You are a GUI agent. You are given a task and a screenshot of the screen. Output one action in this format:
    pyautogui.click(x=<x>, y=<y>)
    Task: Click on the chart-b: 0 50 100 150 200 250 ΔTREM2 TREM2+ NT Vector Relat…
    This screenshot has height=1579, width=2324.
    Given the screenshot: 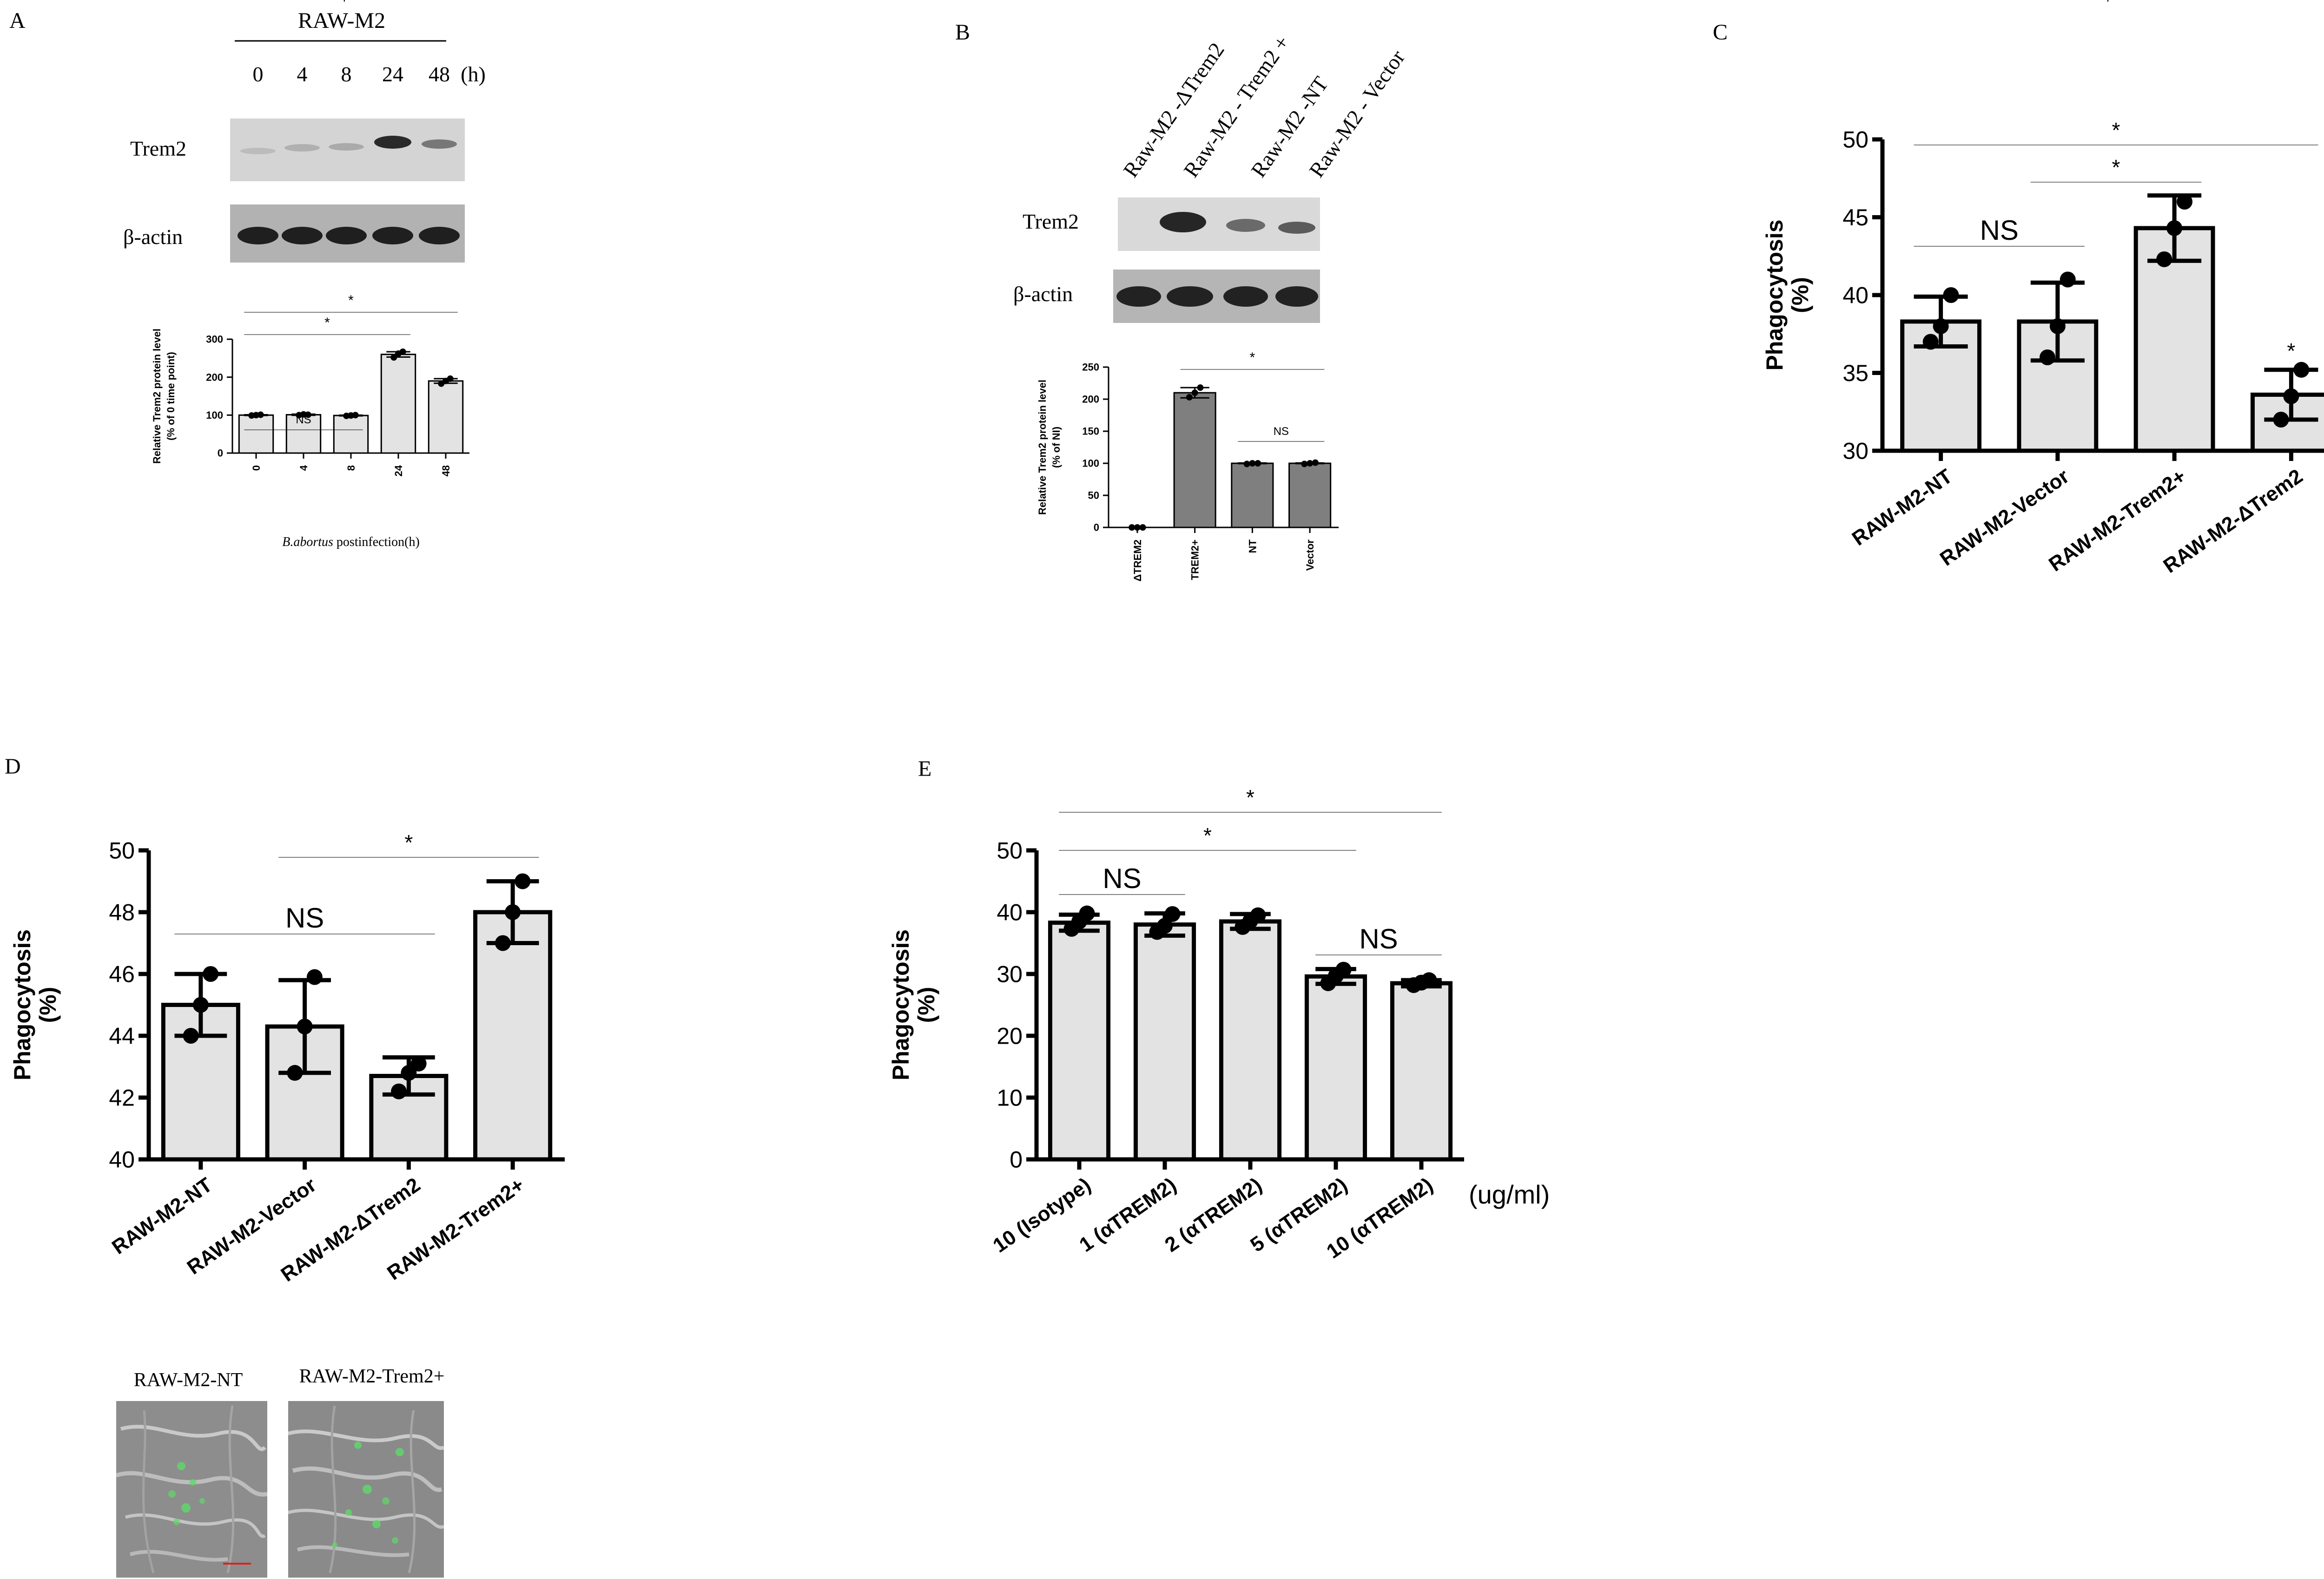 What is the action you would take?
    pyautogui.click(x=1188, y=465)
    